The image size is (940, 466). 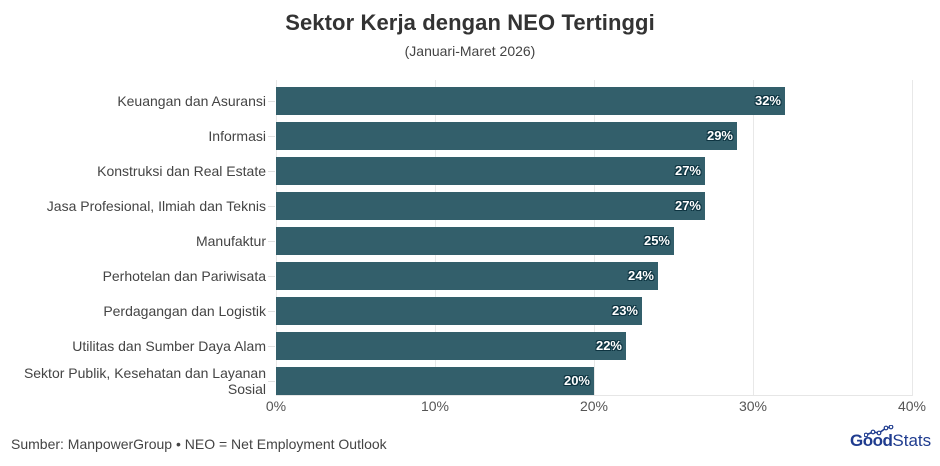 What do you see at coordinates (879, 431) in the screenshot?
I see `trend-line-icon` at bounding box center [879, 431].